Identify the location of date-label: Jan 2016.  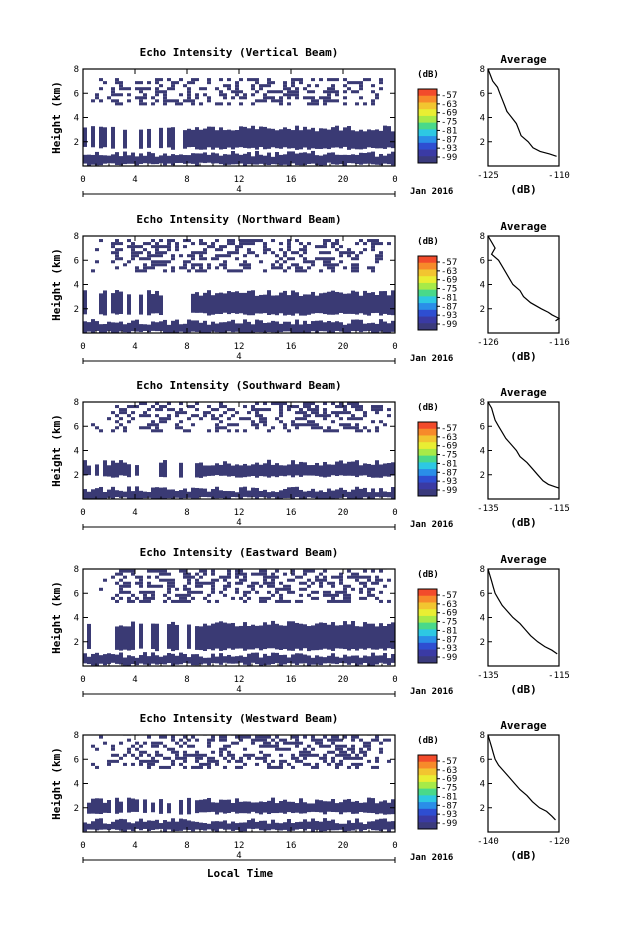
(431, 858).